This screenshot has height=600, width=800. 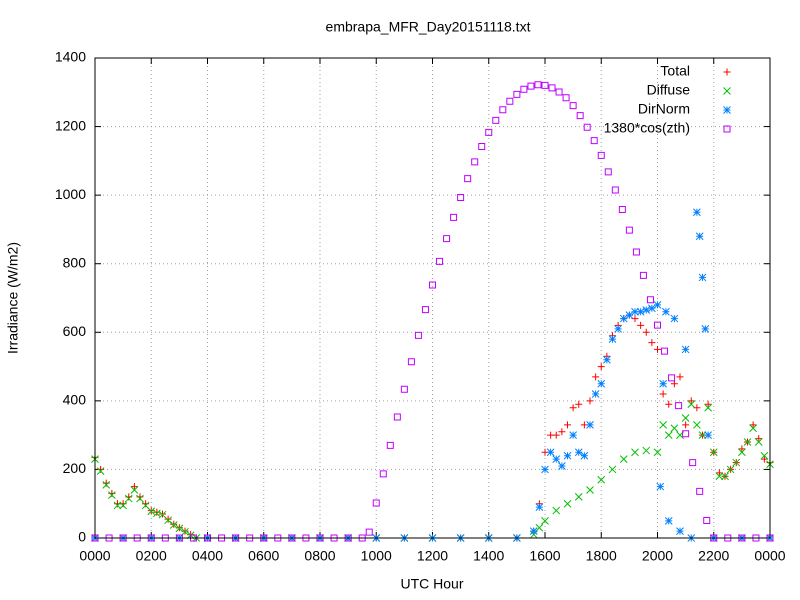 What do you see at coordinates (669, 90) in the screenshot?
I see `legend-label: Diffuse` at bounding box center [669, 90].